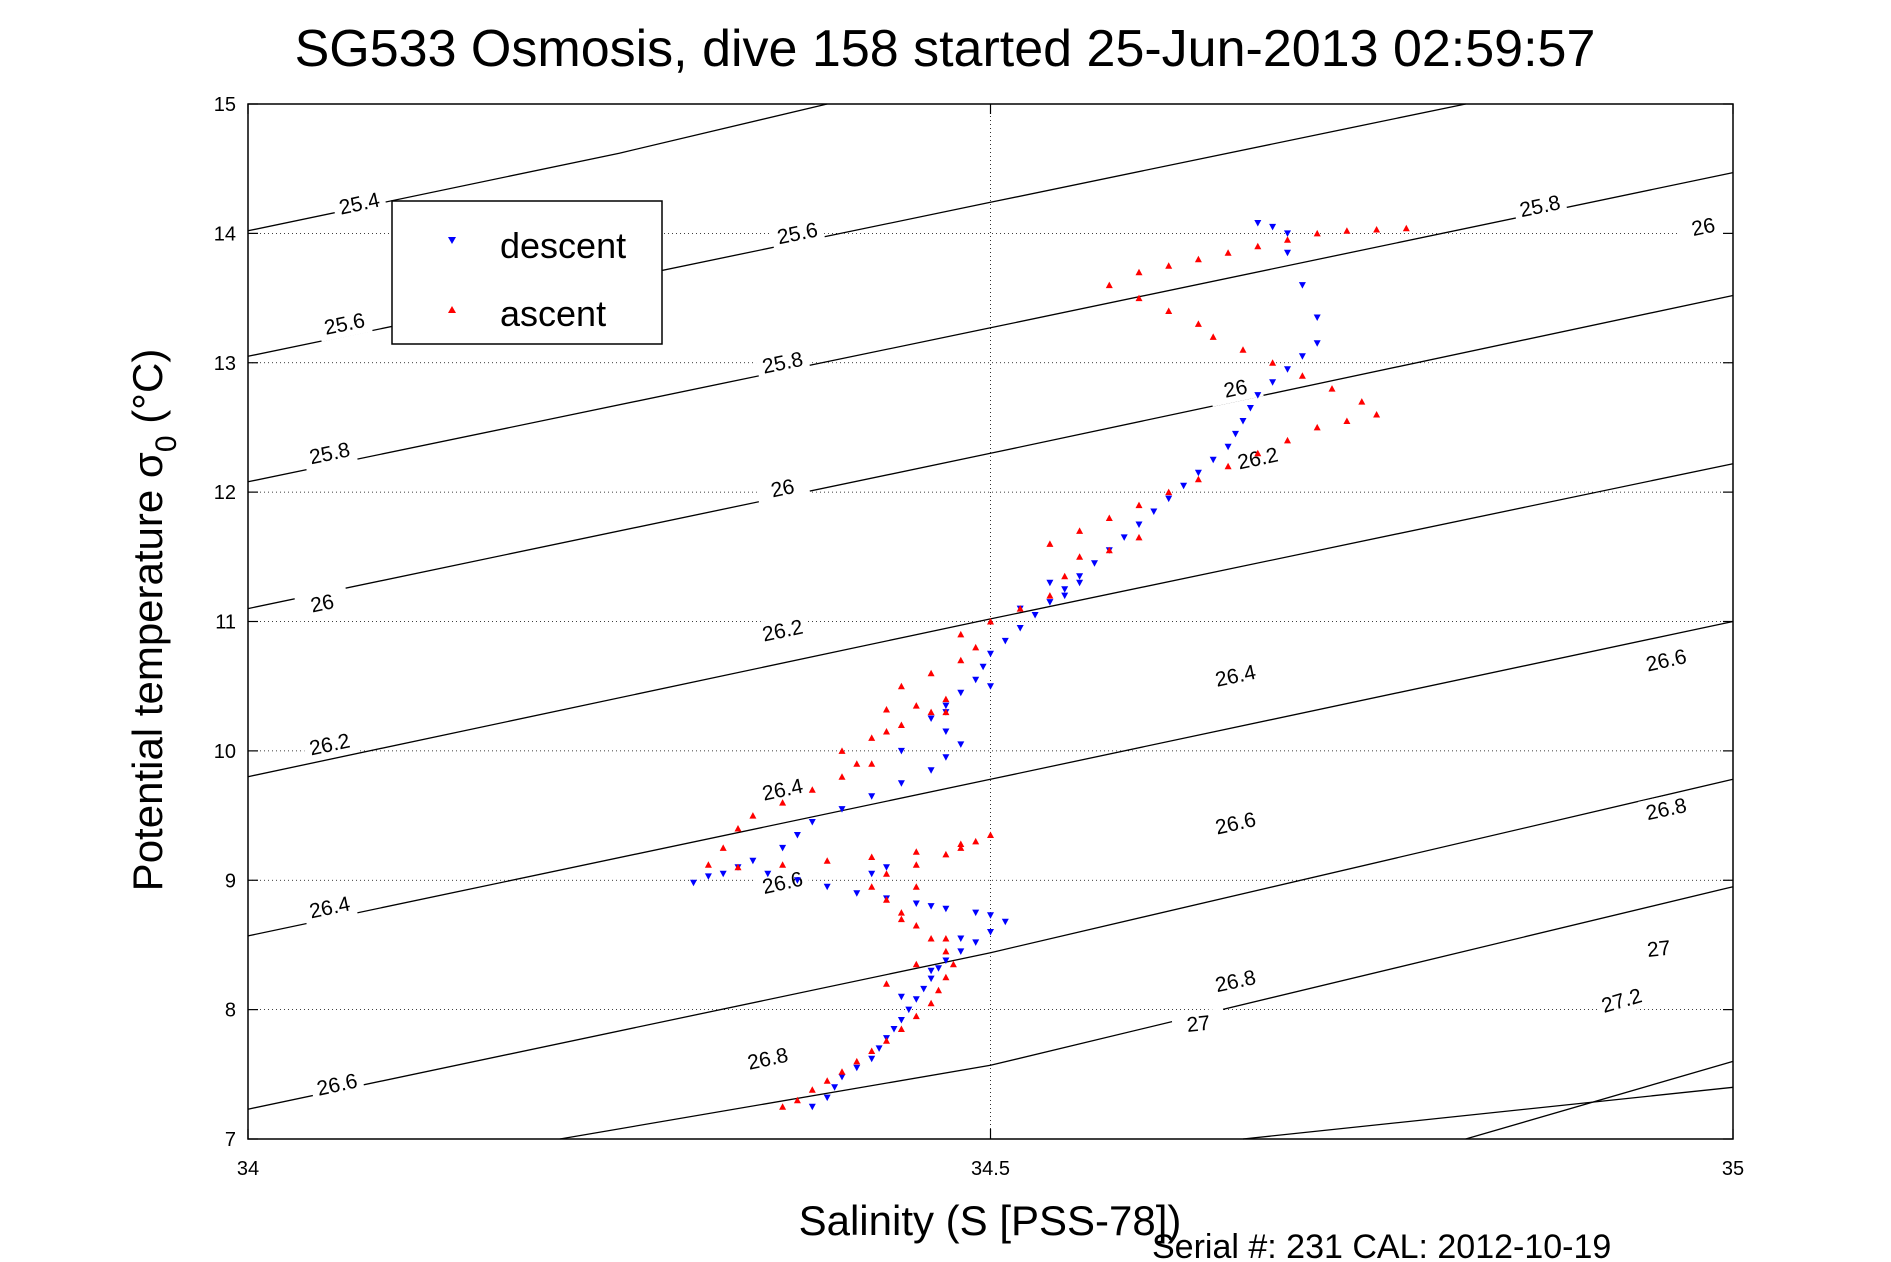 The height and width of the screenshot is (1262, 1891). What do you see at coordinates (1733, 1169) in the screenshot?
I see `x-tick-label: 35` at bounding box center [1733, 1169].